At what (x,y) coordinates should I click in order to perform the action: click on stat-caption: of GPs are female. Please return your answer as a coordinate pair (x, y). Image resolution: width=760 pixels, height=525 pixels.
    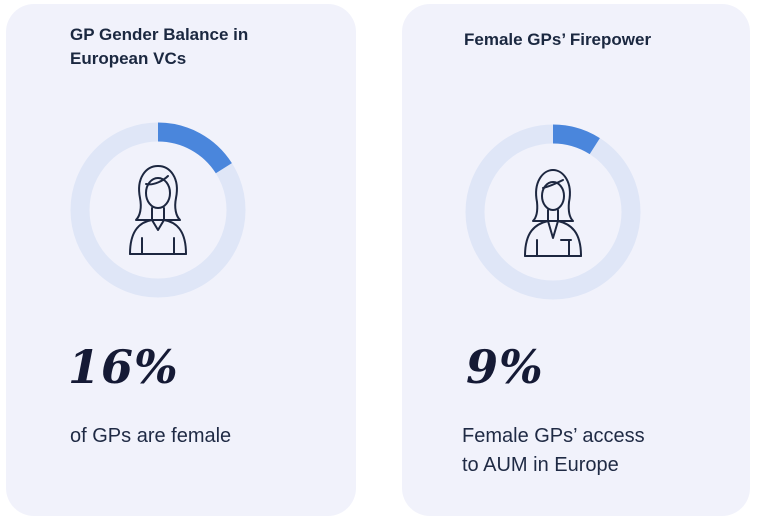
    Looking at the image, I should click on (151, 436).